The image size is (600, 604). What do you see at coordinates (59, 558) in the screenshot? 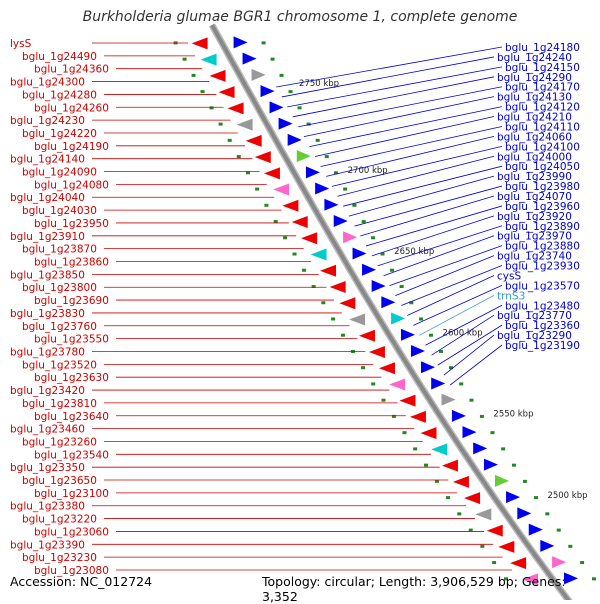
I see `left-gene-label: bglu_1g23230` at bounding box center [59, 558].